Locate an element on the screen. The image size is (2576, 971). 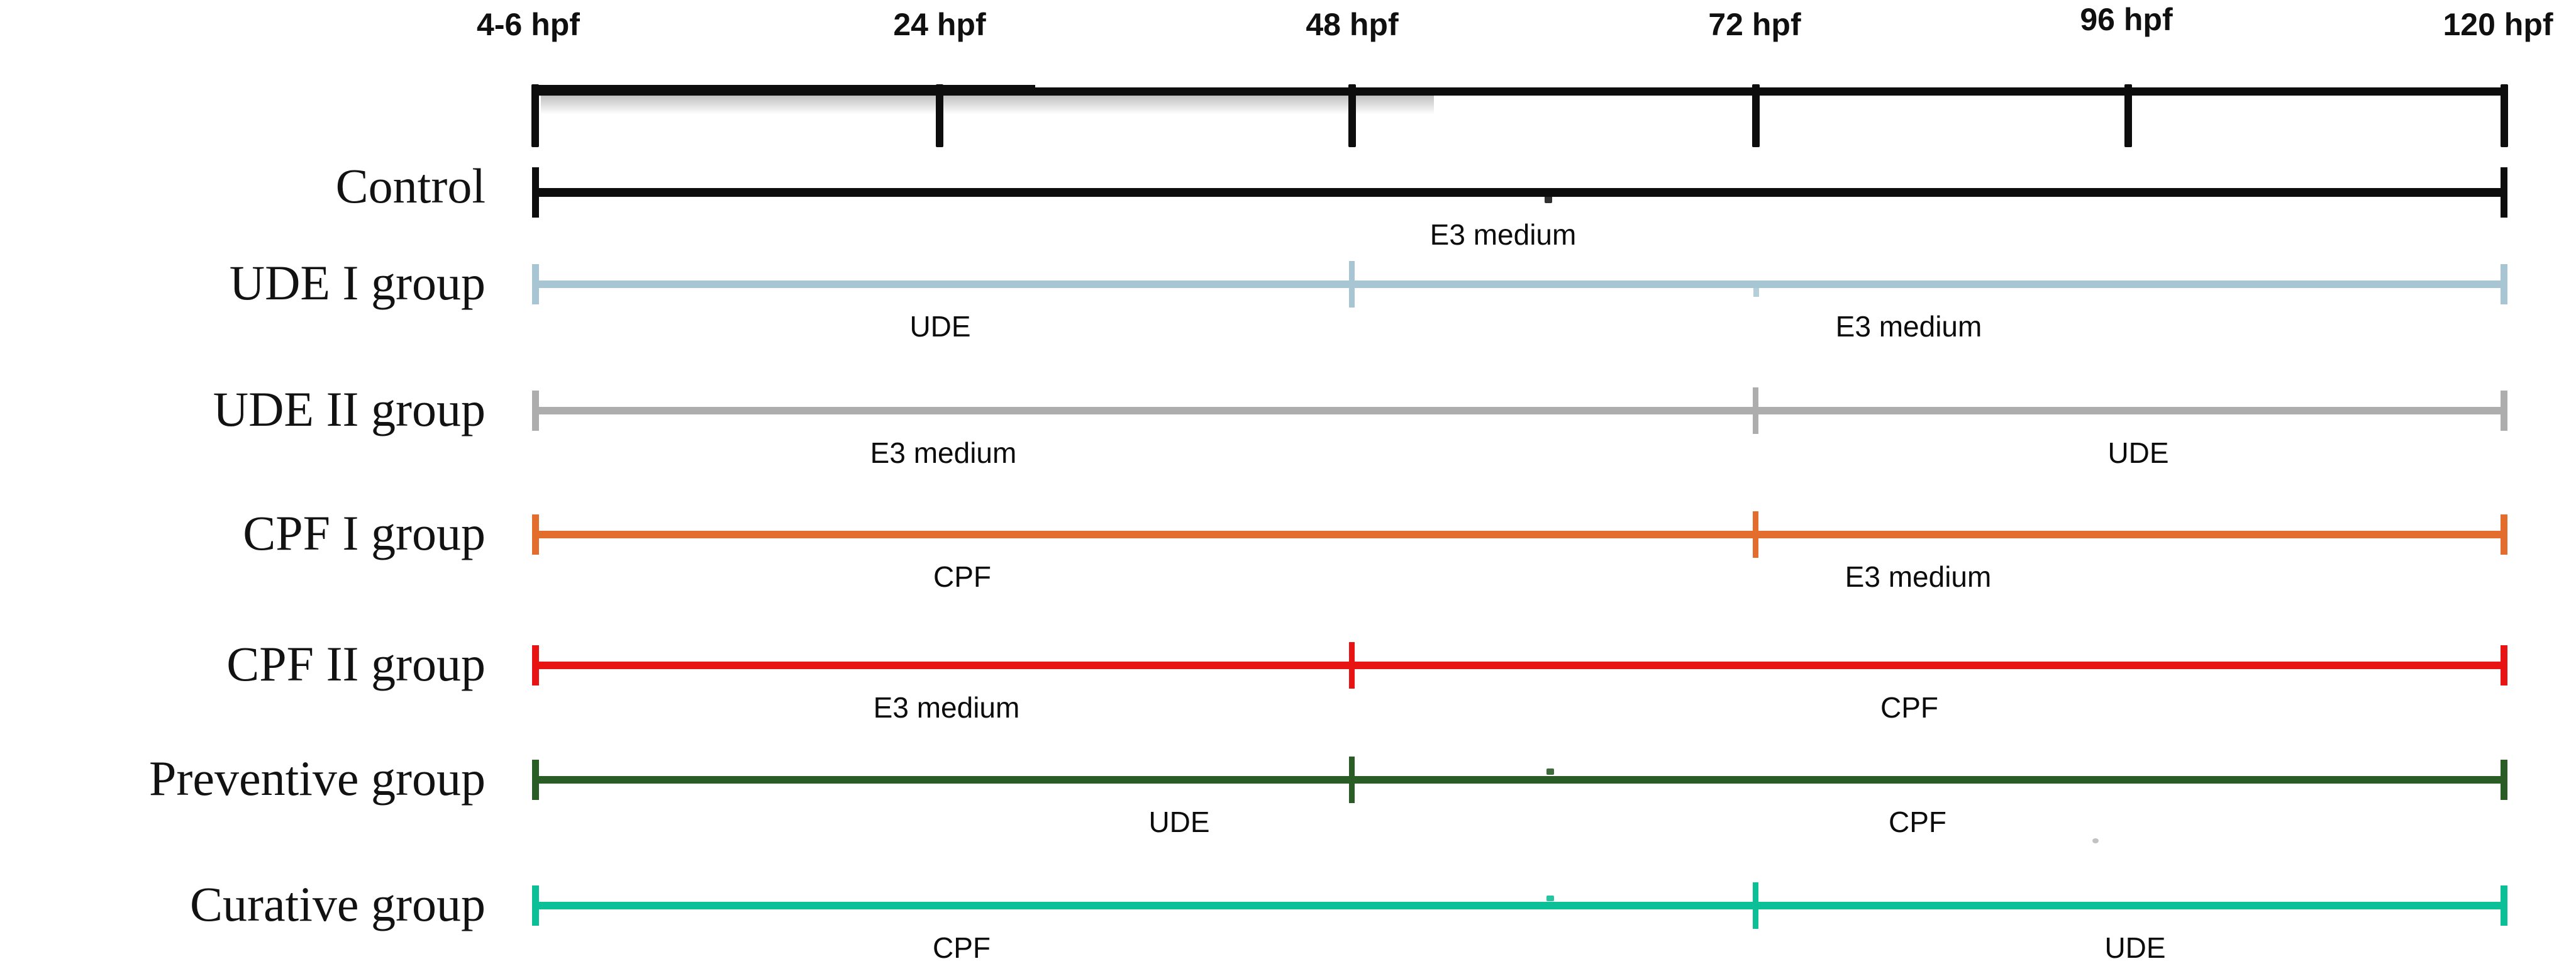
axis-label-4-6hpf: 4-6 hpf is located at coordinates (528, 24).